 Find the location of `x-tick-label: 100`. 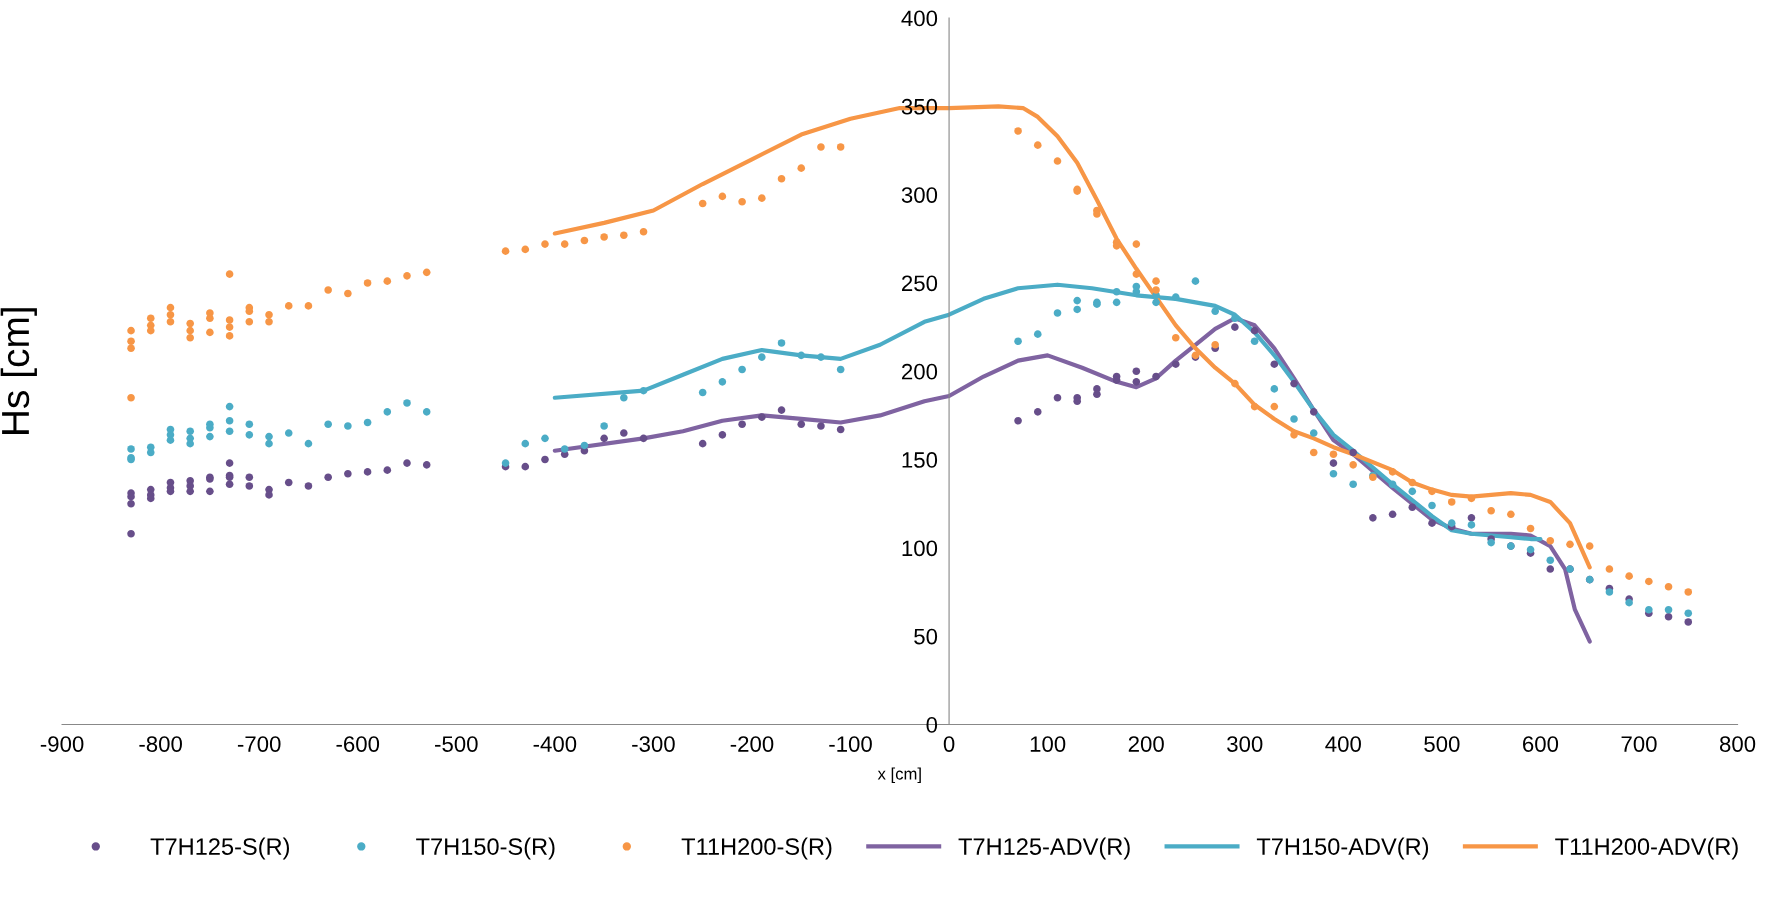

x-tick-label: 100 is located at coordinates (1048, 744).